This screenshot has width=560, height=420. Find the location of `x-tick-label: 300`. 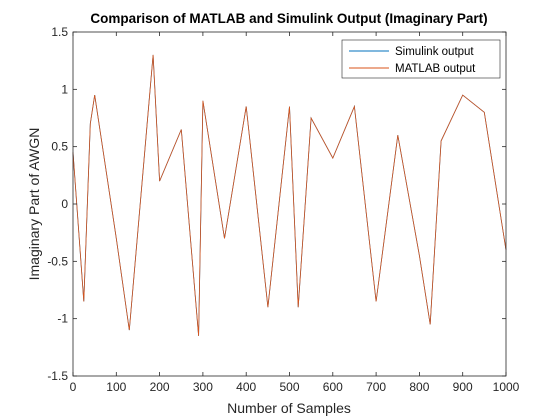

x-tick-label: 300 is located at coordinates (203, 387).